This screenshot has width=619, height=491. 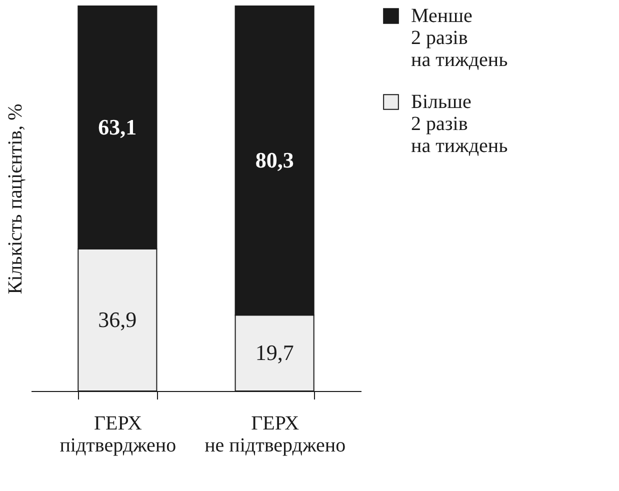 What do you see at coordinates (274, 353) in the screenshot?
I see `data-label: 19,7` at bounding box center [274, 353].